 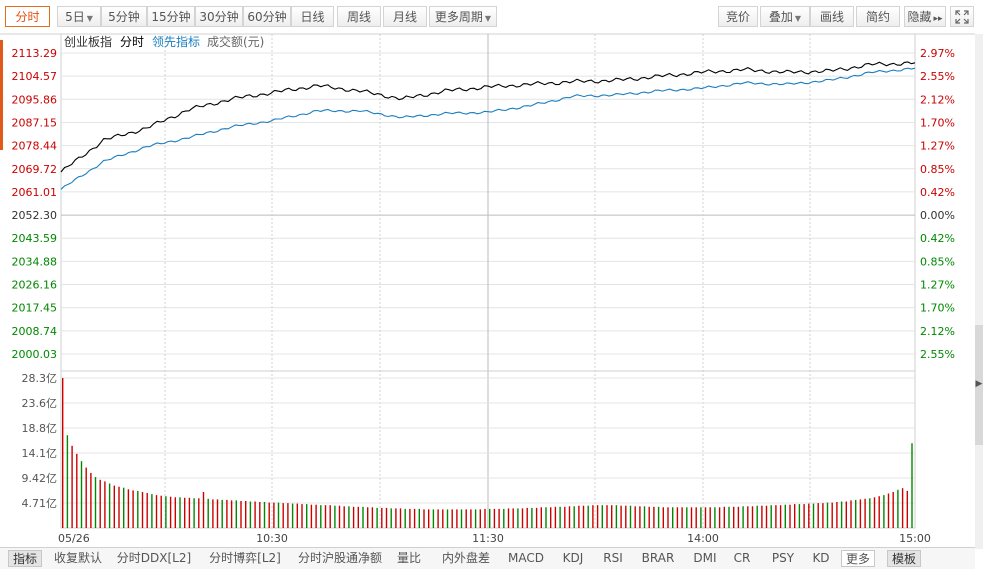 What do you see at coordinates (858, 558) in the screenshot?
I see `indicator-button-15: 更多` at bounding box center [858, 558].